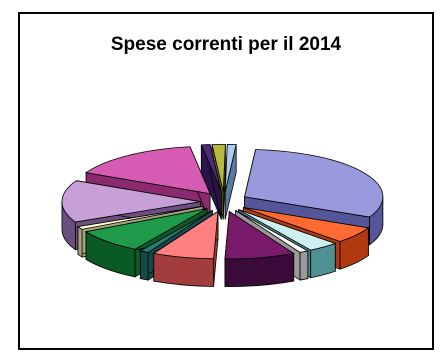  I want to click on chart-title: Spese correnti per il 2014, so click(226, 44).